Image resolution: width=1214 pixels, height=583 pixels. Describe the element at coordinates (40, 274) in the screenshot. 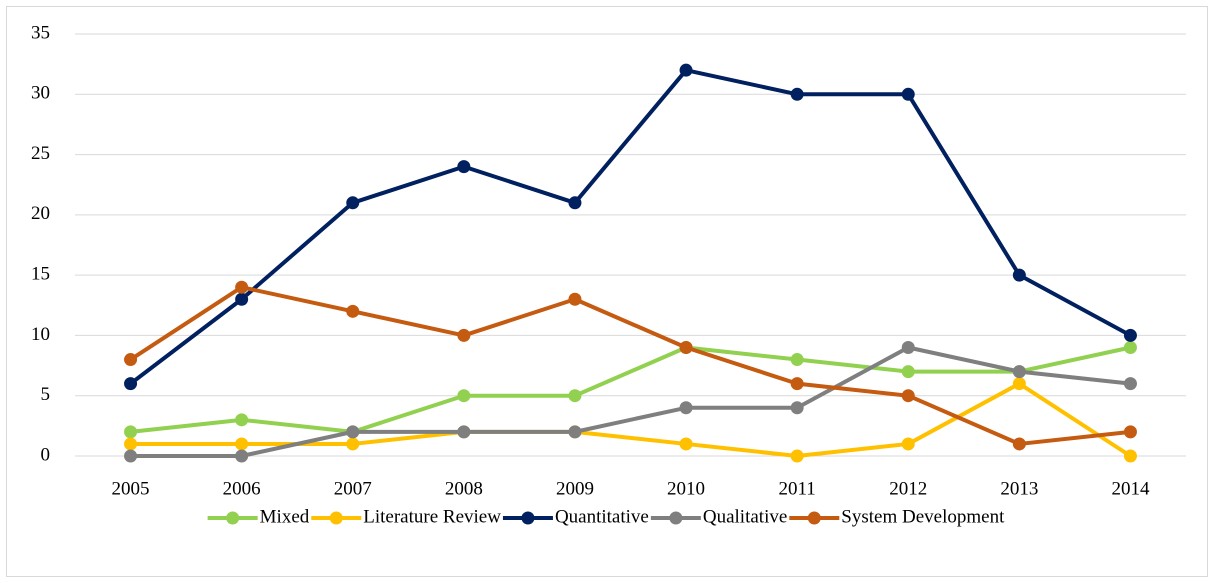

I see `y-tick-label: 15` at that location.